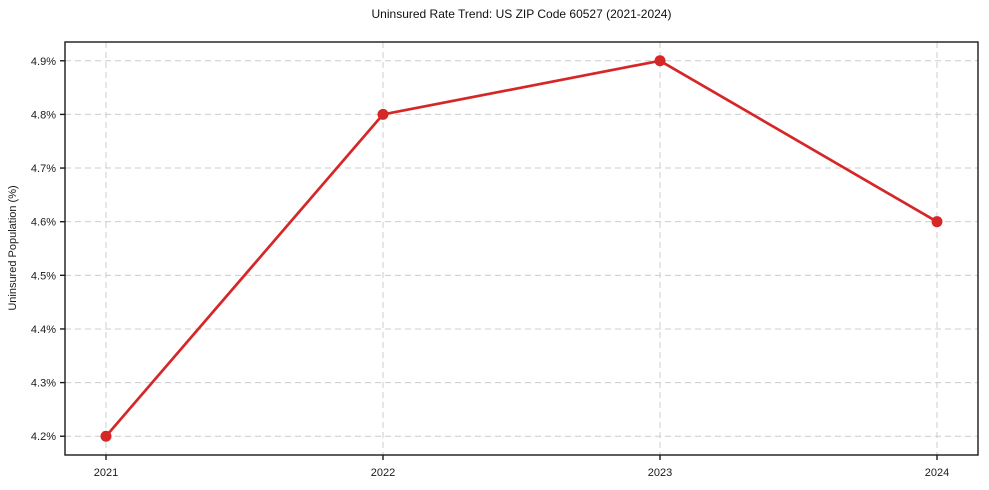 This screenshot has height=490, width=989. What do you see at coordinates (43, 223) in the screenshot?
I see `y-tick-label: 4.6%` at bounding box center [43, 223].